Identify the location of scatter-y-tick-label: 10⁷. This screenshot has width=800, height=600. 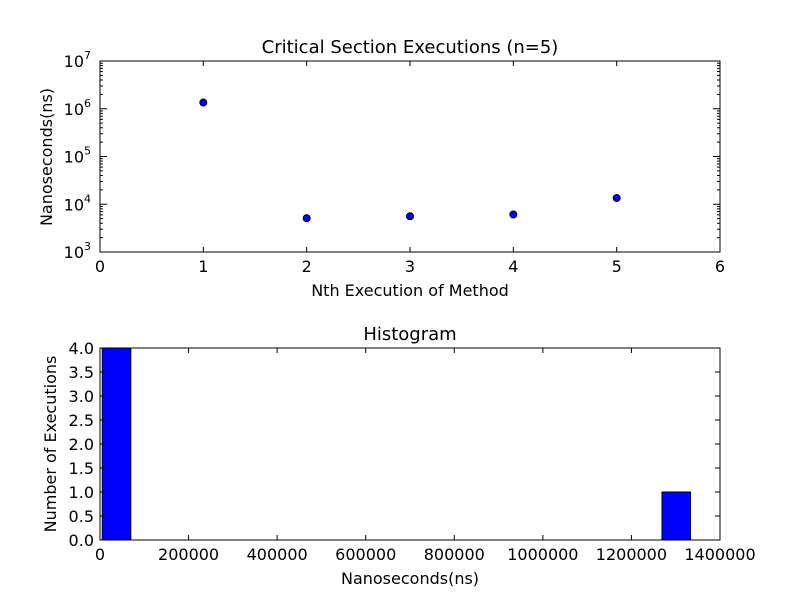
(77, 60).